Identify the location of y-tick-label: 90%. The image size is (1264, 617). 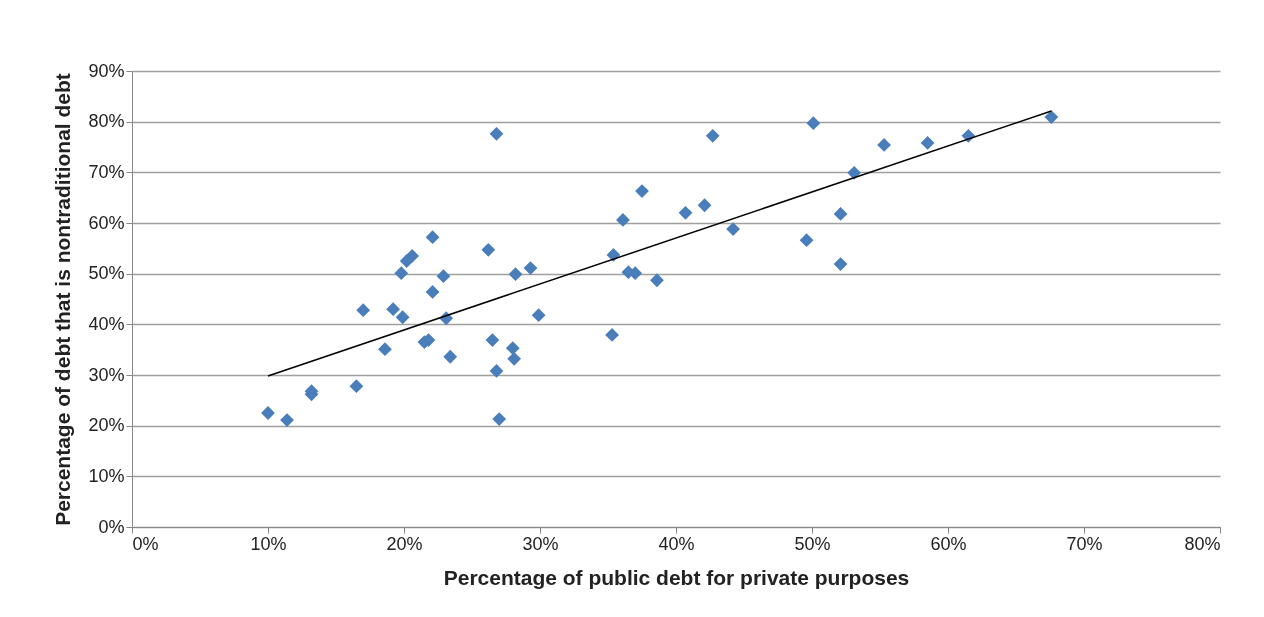
(106, 70).